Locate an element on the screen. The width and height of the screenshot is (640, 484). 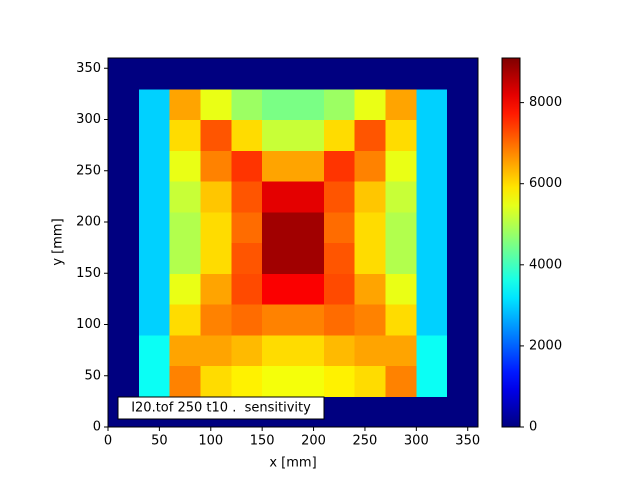
y-tick-label: 200 is located at coordinates (88, 222).